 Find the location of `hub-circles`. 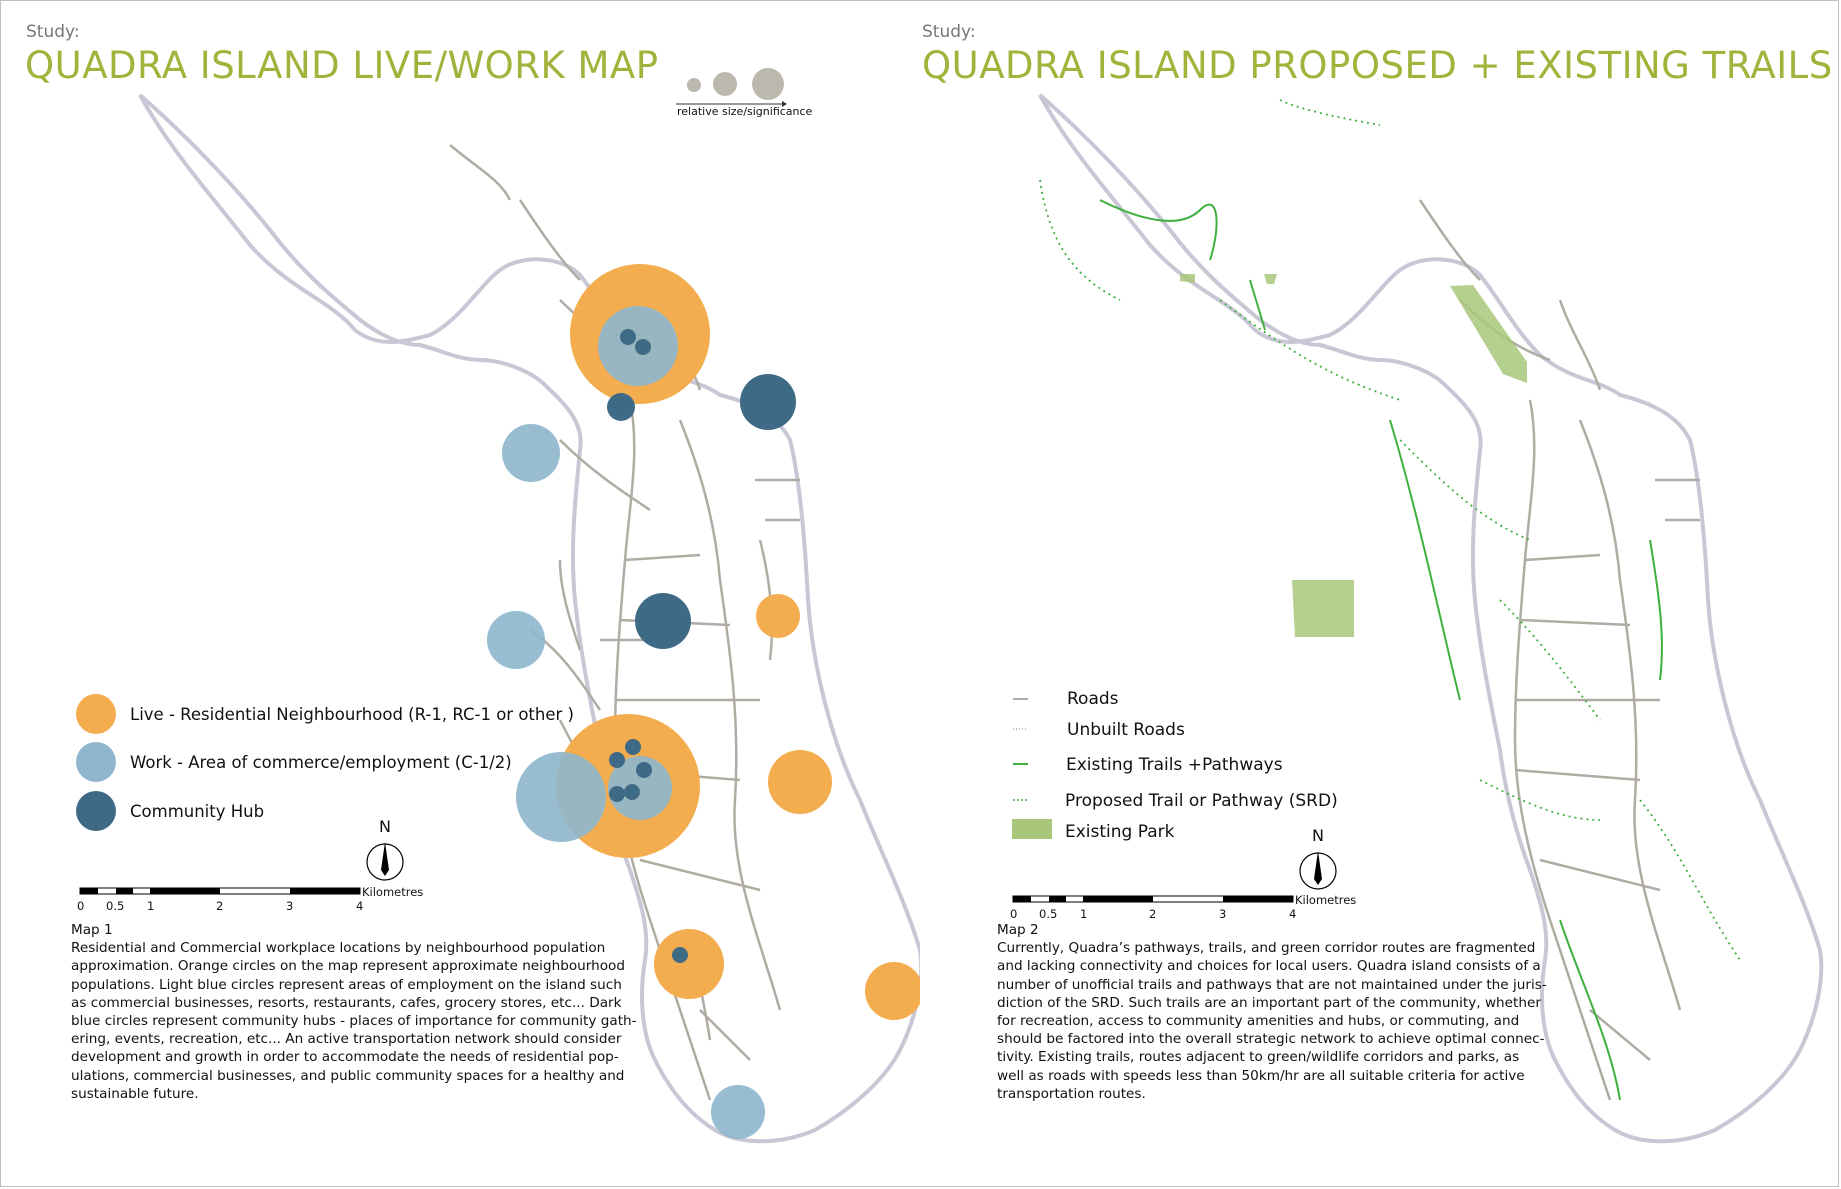

hub-circles is located at coordinates (701, 646).